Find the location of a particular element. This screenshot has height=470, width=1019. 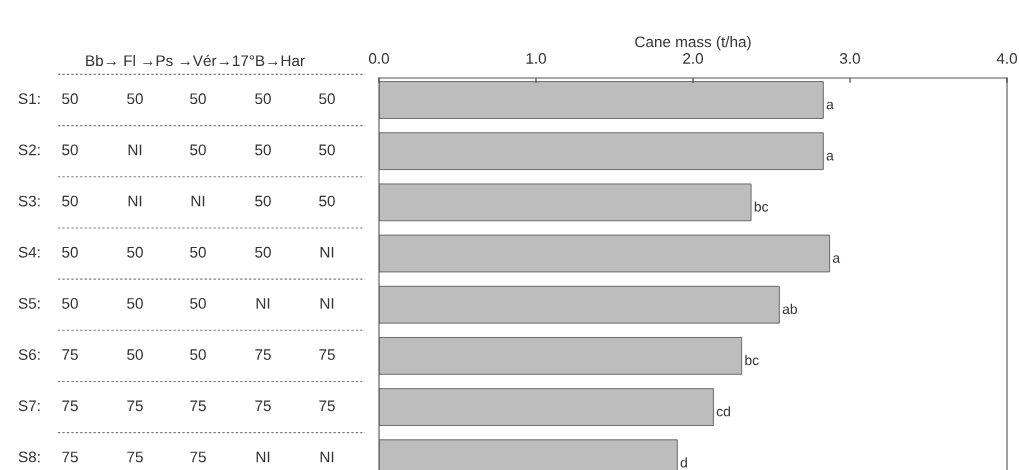

data-label: cd is located at coordinates (723, 411).